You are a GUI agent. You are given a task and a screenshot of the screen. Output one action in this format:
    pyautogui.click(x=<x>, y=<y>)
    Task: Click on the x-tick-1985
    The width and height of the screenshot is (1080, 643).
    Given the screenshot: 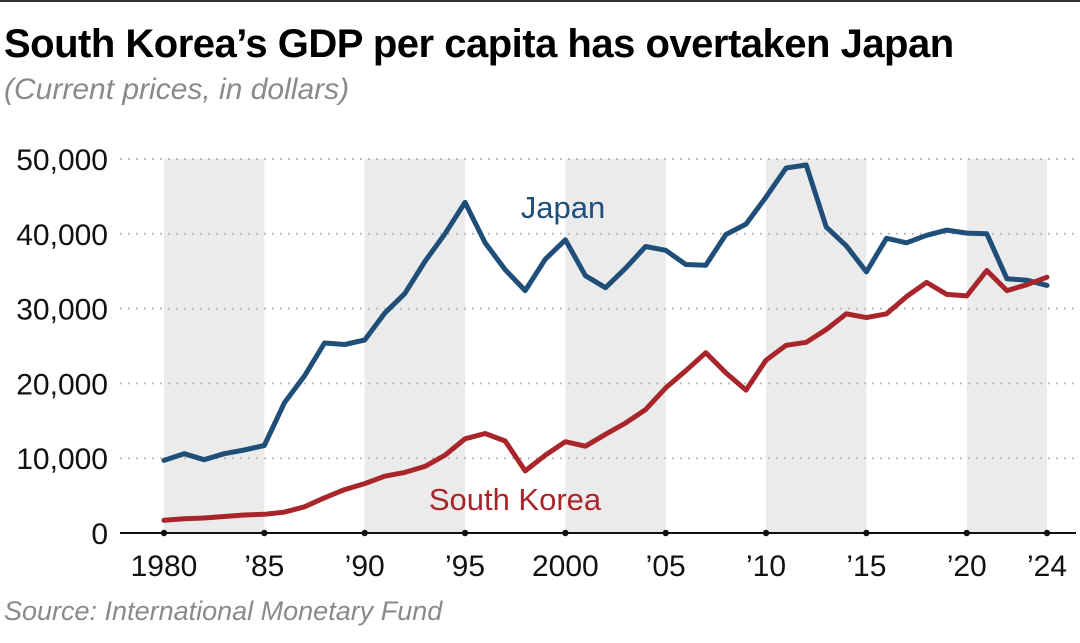 What is the action you would take?
    pyautogui.click(x=264, y=533)
    